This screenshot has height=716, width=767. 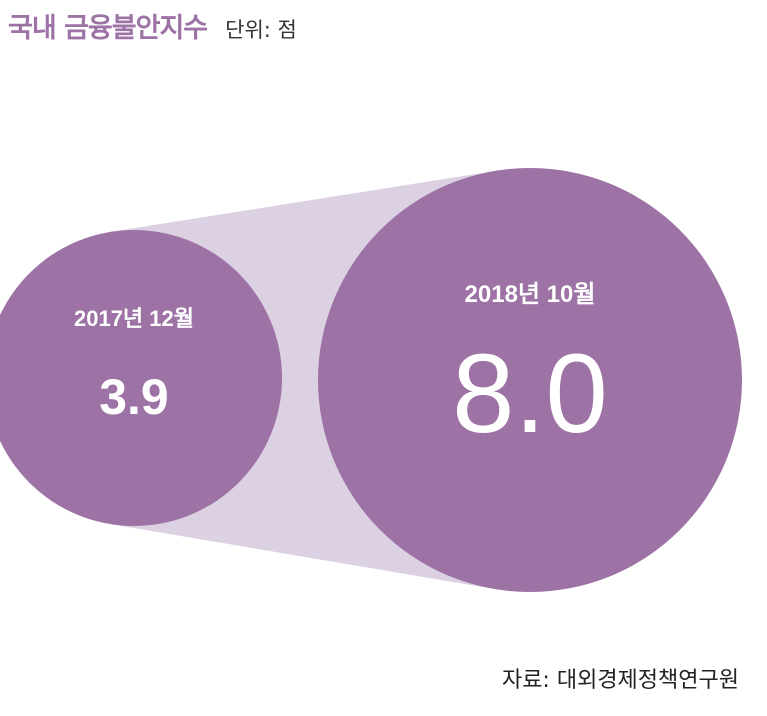 What do you see at coordinates (530, 393) in the screenshot?
I see `bubble-2-value-label: 8.0` at bounding box center [530, 393].